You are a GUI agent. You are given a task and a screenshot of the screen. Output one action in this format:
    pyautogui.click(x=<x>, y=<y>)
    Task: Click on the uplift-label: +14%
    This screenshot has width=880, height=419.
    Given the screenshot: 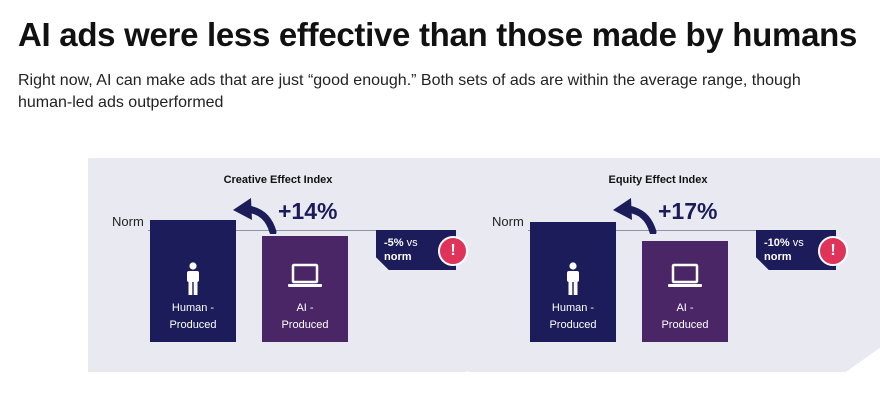 What is the action you would take?
    pyautogui.click(x=308, y=211)
    